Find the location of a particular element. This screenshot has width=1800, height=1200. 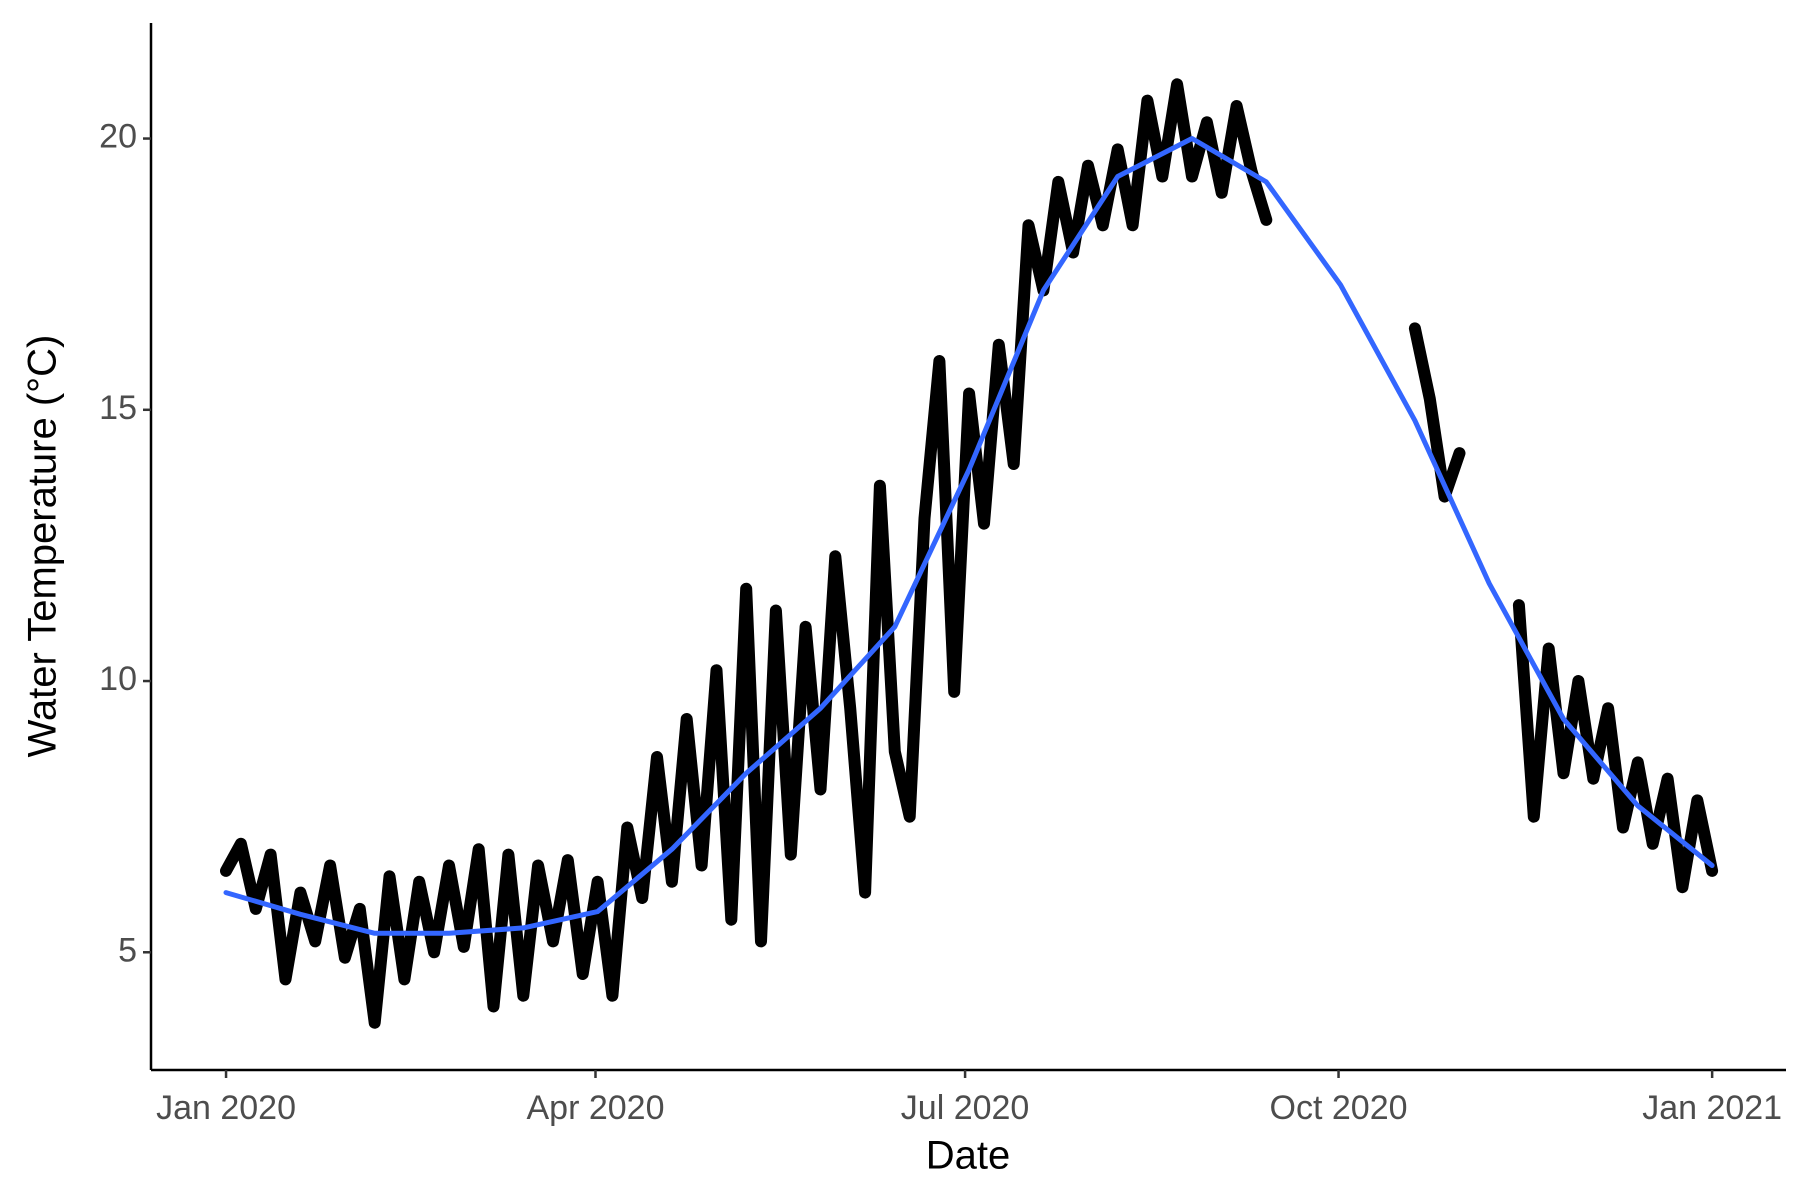

y-tick-label: 5 is located at coordinates (127, 950).